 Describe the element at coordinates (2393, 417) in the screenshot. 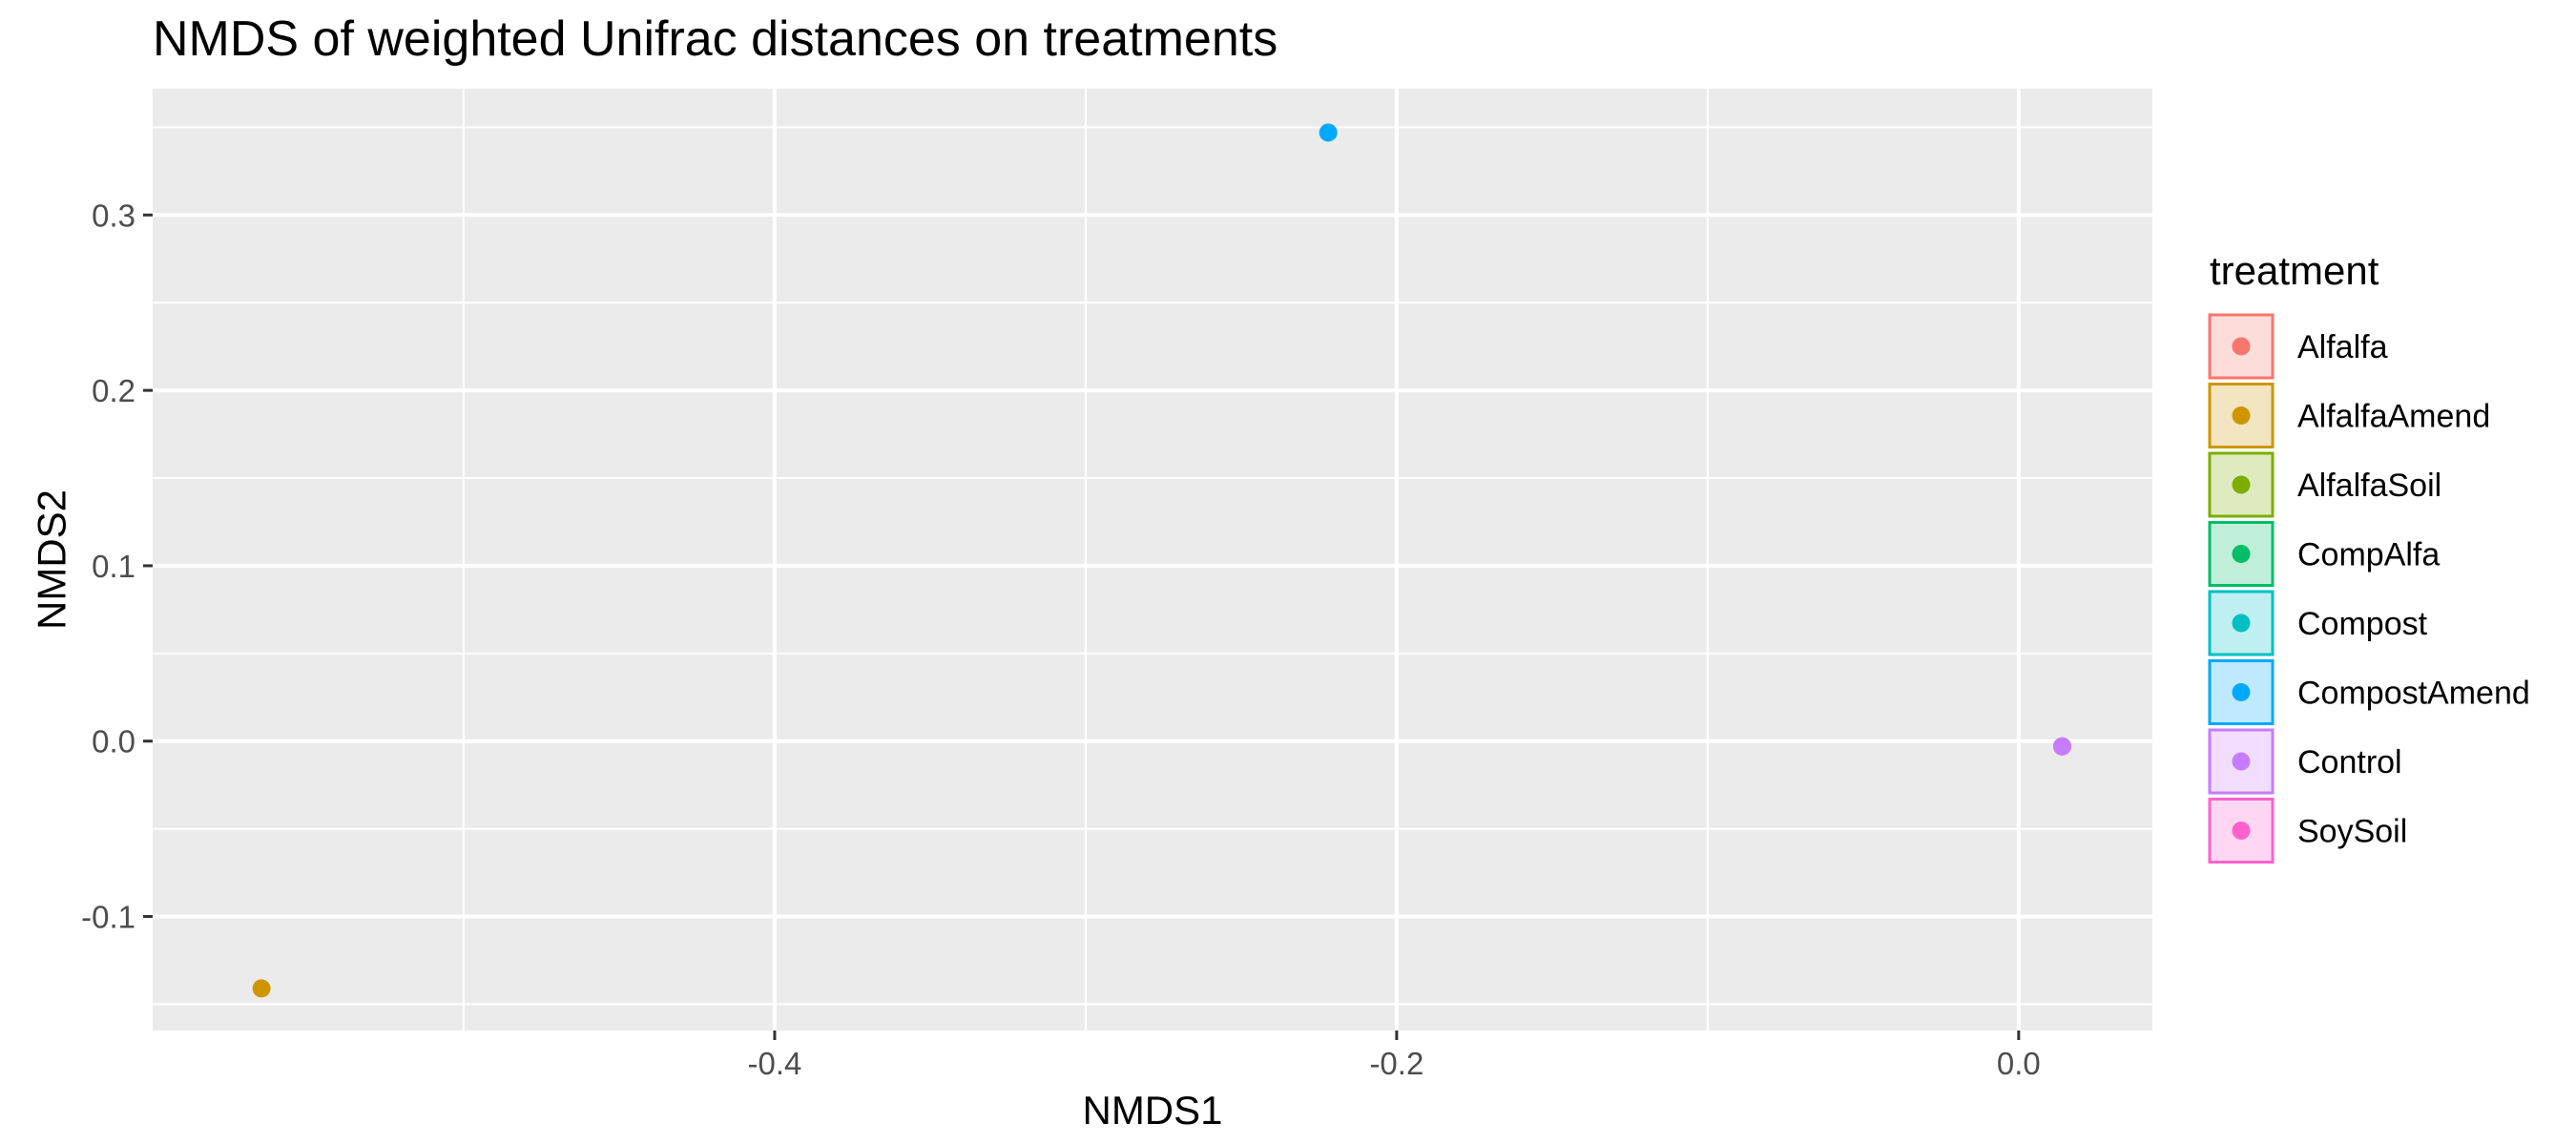

I see `legend-label: AlfalfaAmend` at that location.